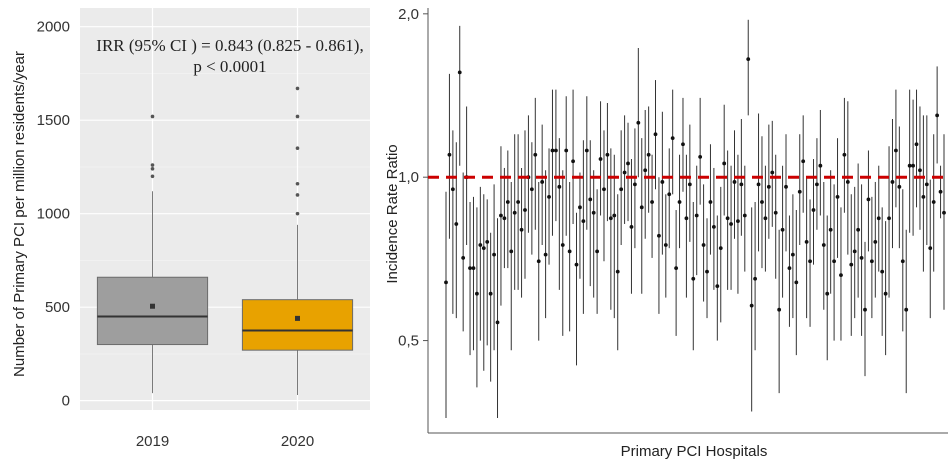 This screenshot has width=952, height=460. Describe the element at coordinates (53, 120) in the screenshot. I see `y-tick-label: 1500` at that location.